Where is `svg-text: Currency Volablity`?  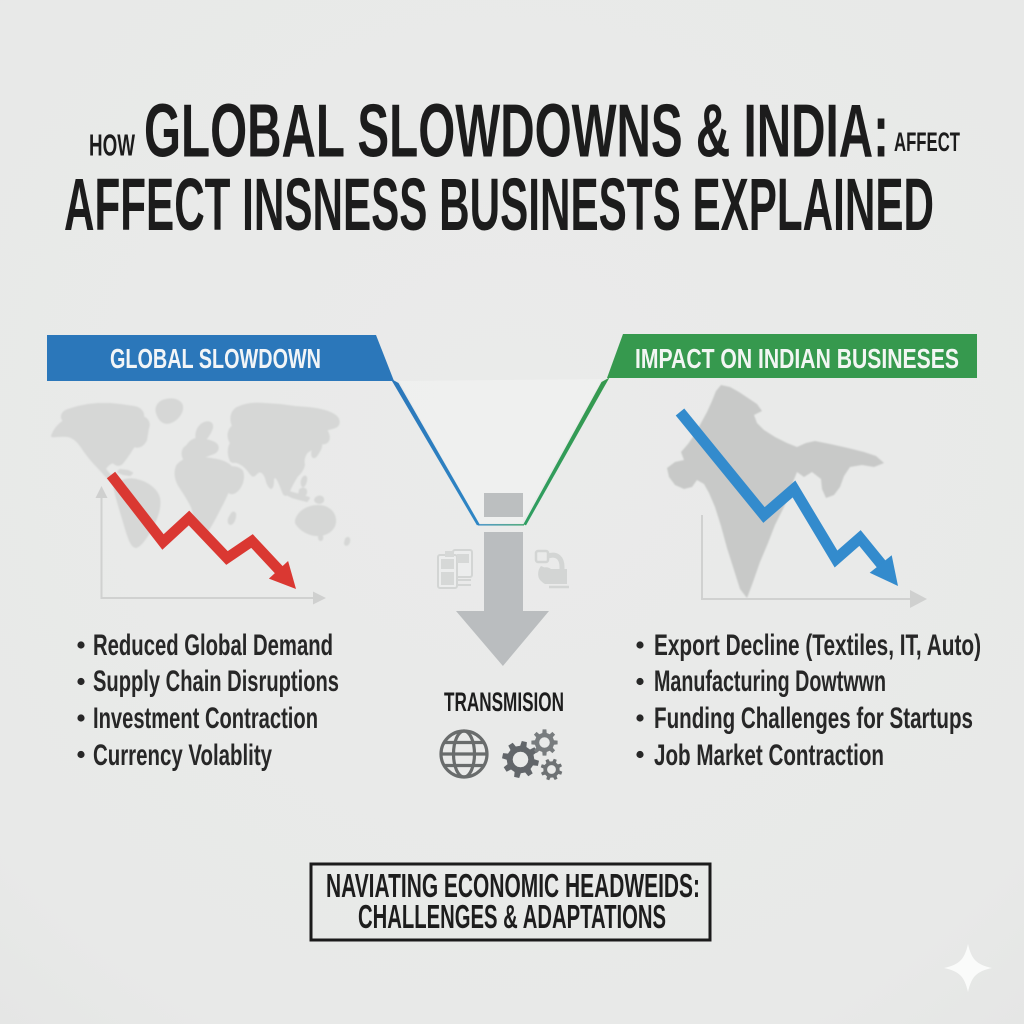
svg-text: Currency Volablity is located at coordinates (182, 755).